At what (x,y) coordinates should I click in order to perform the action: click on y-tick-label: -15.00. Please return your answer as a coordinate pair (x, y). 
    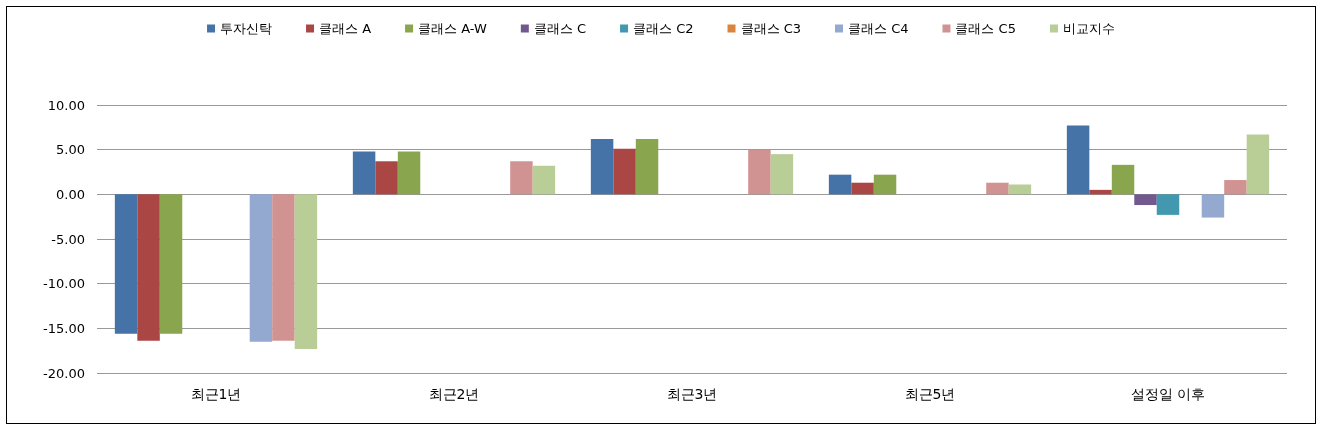
    Looking at the image, I should click on (64, 328).